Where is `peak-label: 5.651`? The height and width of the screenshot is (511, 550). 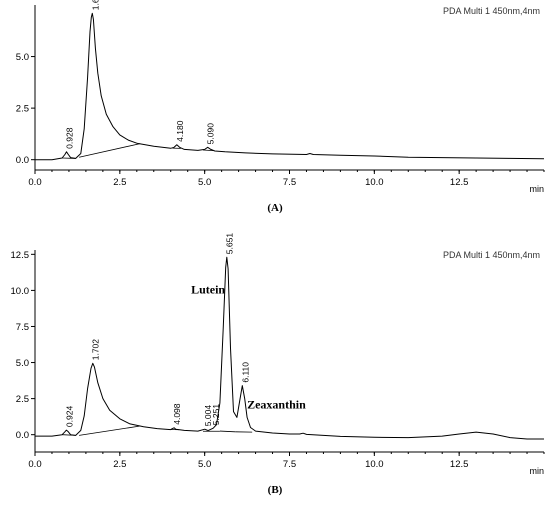
peak-label: 5.651 is located at coordinates (230, 244).